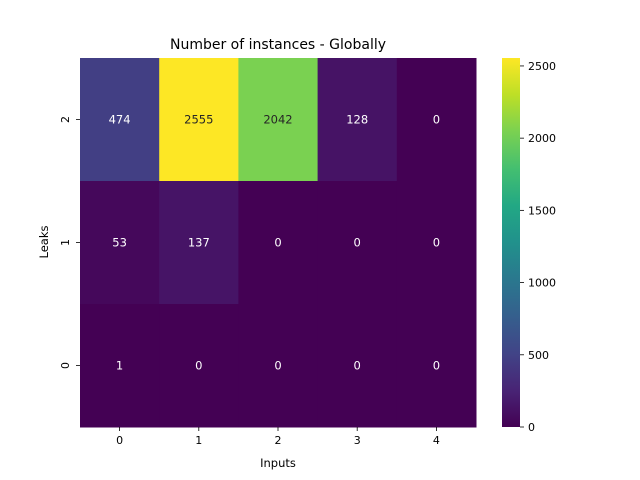 Image resolution: width=640 pixels, height=480 pixels. Describe the element at coordinates (538, 247) in the screenshot. I see `colorbar-ticks: 0 500 1000 1500 2000 2500` at that location.